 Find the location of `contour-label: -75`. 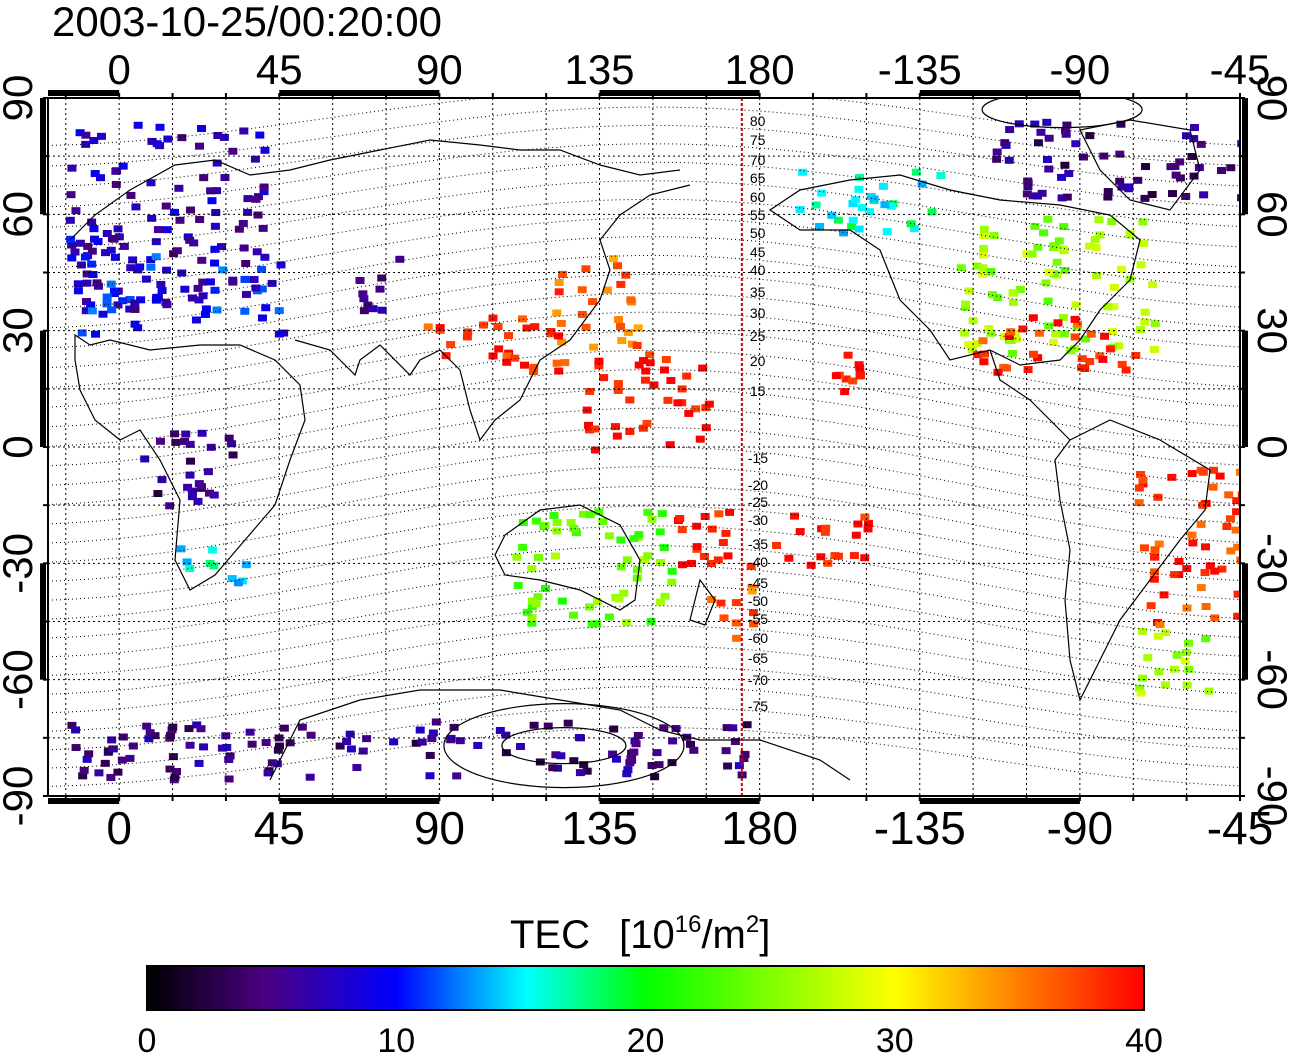

contour-label: -75 is located at coordinates (758, 706).